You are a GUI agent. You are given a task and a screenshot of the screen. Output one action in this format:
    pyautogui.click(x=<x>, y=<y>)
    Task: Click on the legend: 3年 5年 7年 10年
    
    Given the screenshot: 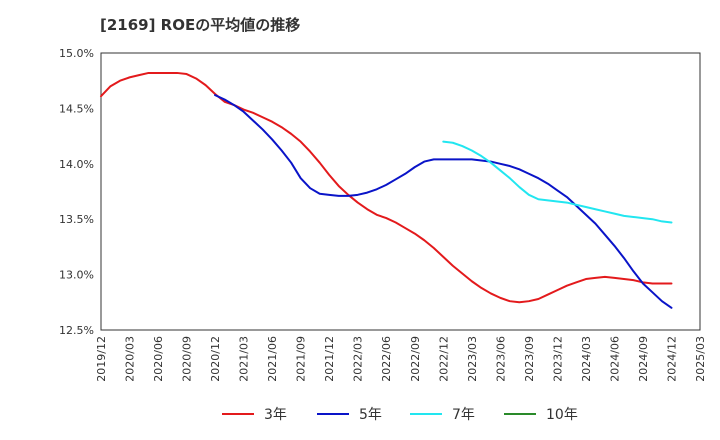 What is the action you would take?
    pyautogui.click(x=400, y=415)
    